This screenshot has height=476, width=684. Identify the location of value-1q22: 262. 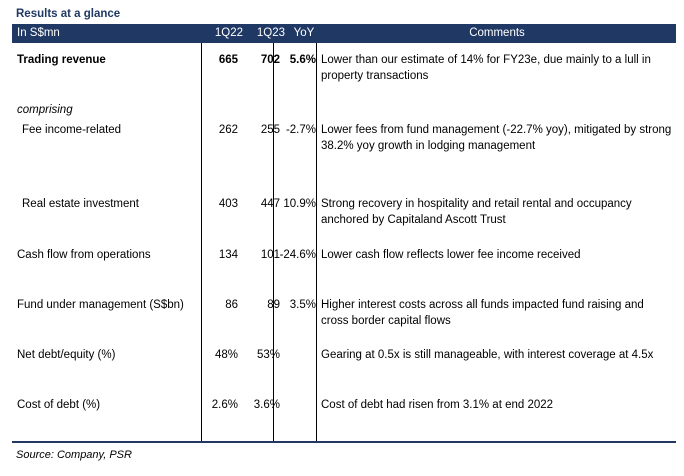
(228, 130).